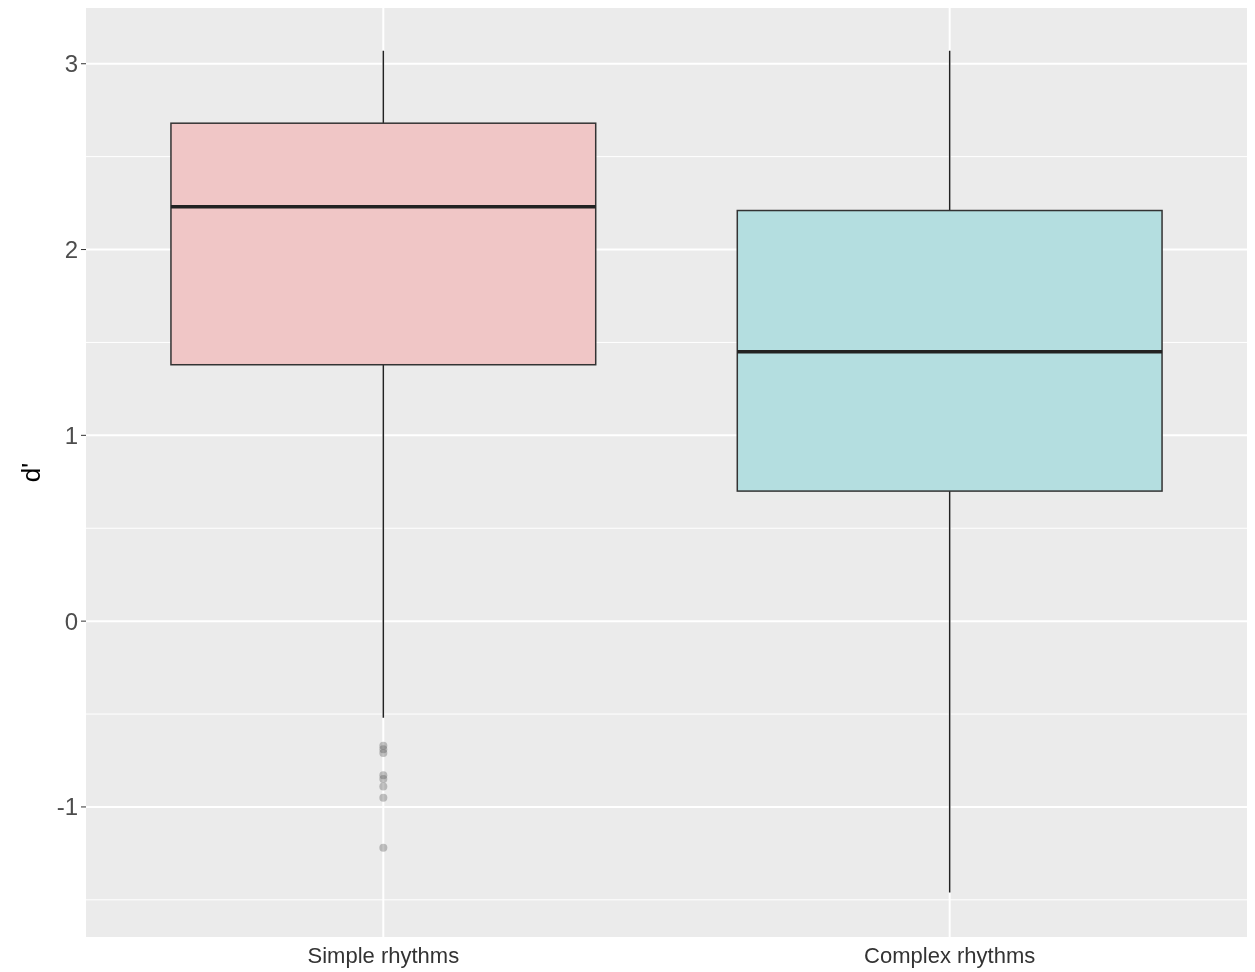 This screenshot has width=1255, height=972. What do you see at coordinates (31, 472) in the screenshot?
I see `y-axis-title: d'` at bounding box center [31, 472].